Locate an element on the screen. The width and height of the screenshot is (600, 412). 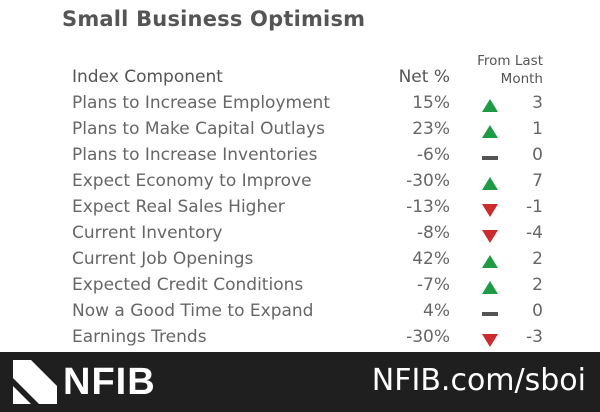
table-row: Plans to Make Capital Outlays 23% 1 is located at coordinates (300, 130).